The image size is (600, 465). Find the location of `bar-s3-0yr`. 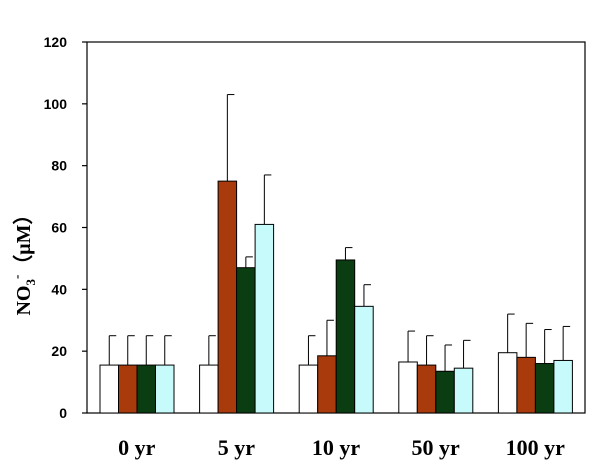

bar-s3-0yr is located at coordinates (146, 389).